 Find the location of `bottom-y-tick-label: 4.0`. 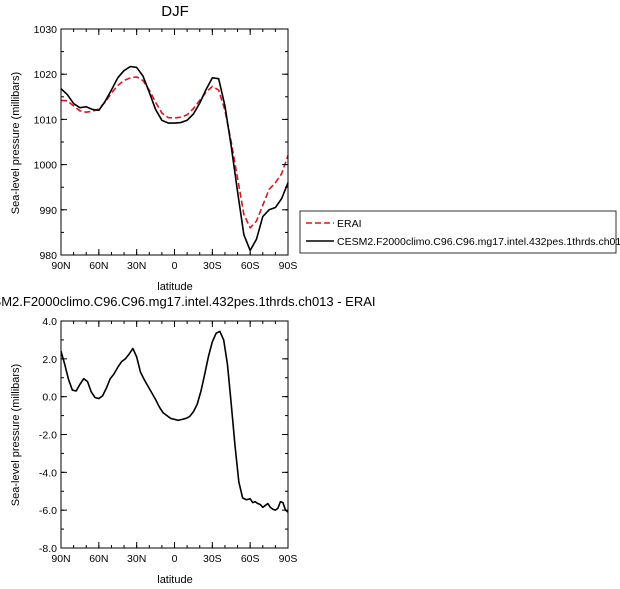

bottom-y-tick-label: 4.0 is located at coordinates (49, 322).